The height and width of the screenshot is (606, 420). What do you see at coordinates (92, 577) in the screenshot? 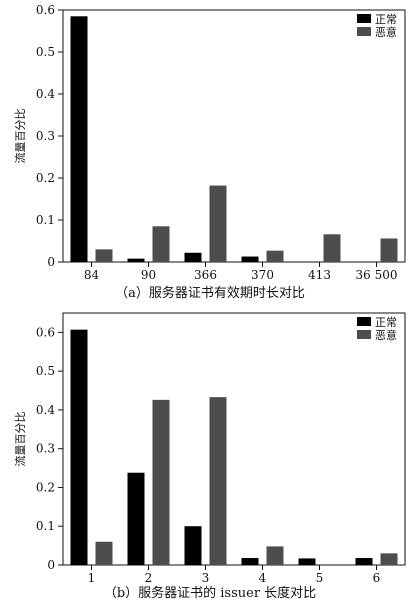
I see `chart-b-xtick-label: 1` at bounding box center [92, 577].